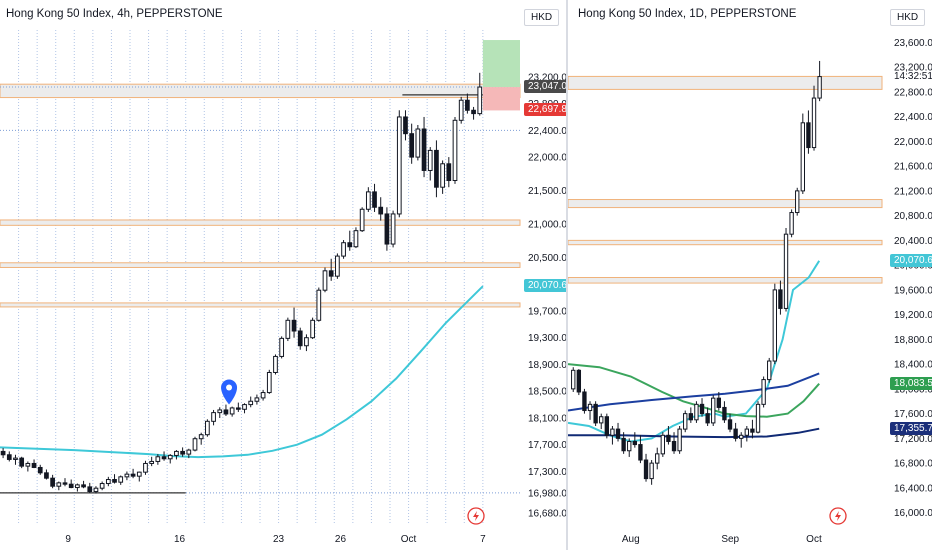 The width and height of the screenshot is (932, 550). What do you see at coordinates (545, 286) in the screenshot?
I see `price-tag: 20,070.6` at bounding box center [545, 286].